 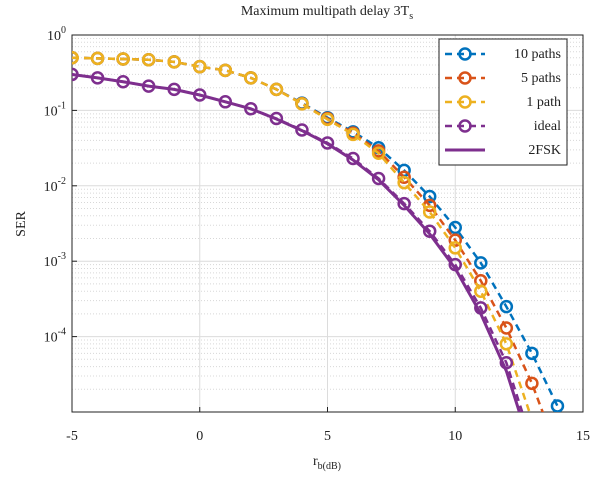 What do you see at coordinates (72, 436) in the screenshot?
I see `x-tick-label: -5` at bounding box center [72, 436].